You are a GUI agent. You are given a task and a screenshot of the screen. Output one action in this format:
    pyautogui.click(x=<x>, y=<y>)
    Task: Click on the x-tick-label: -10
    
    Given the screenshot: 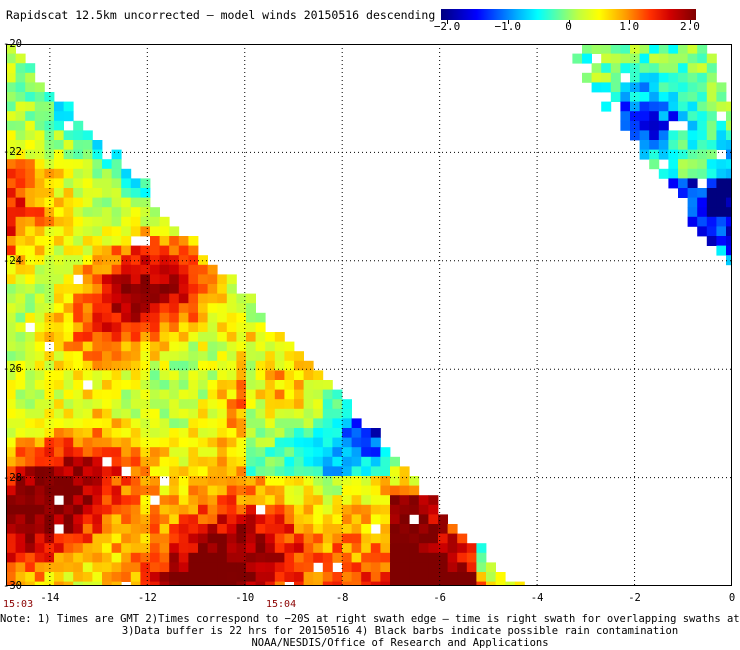 What is the action you would take?
    pyautogui.click(x=245, y=598)
    